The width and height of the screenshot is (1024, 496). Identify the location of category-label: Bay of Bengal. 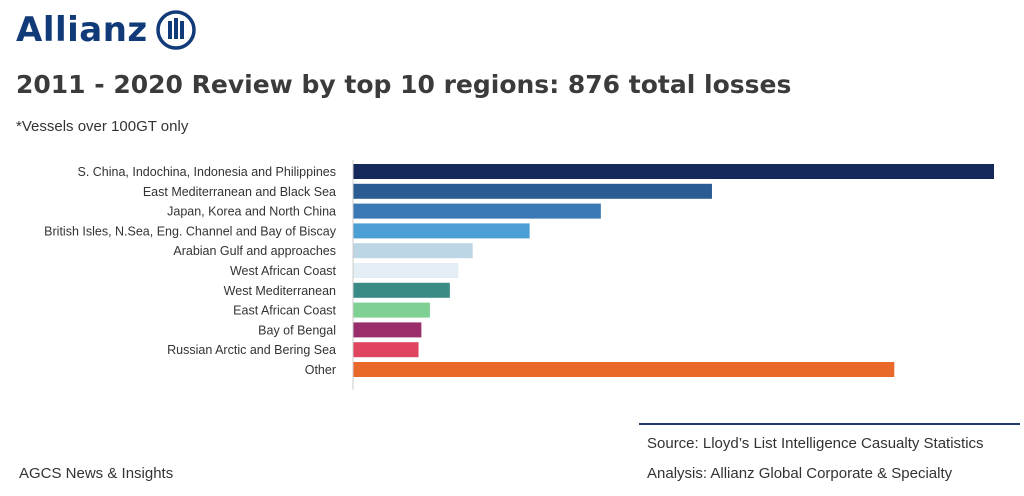
(297, 330).